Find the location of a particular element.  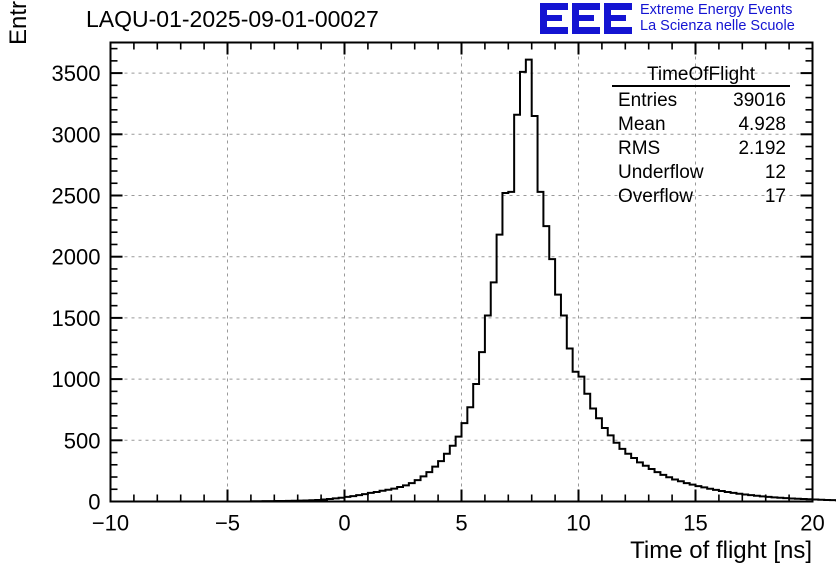

y-tick-label: 3500 is located at coordinates (76, 73).